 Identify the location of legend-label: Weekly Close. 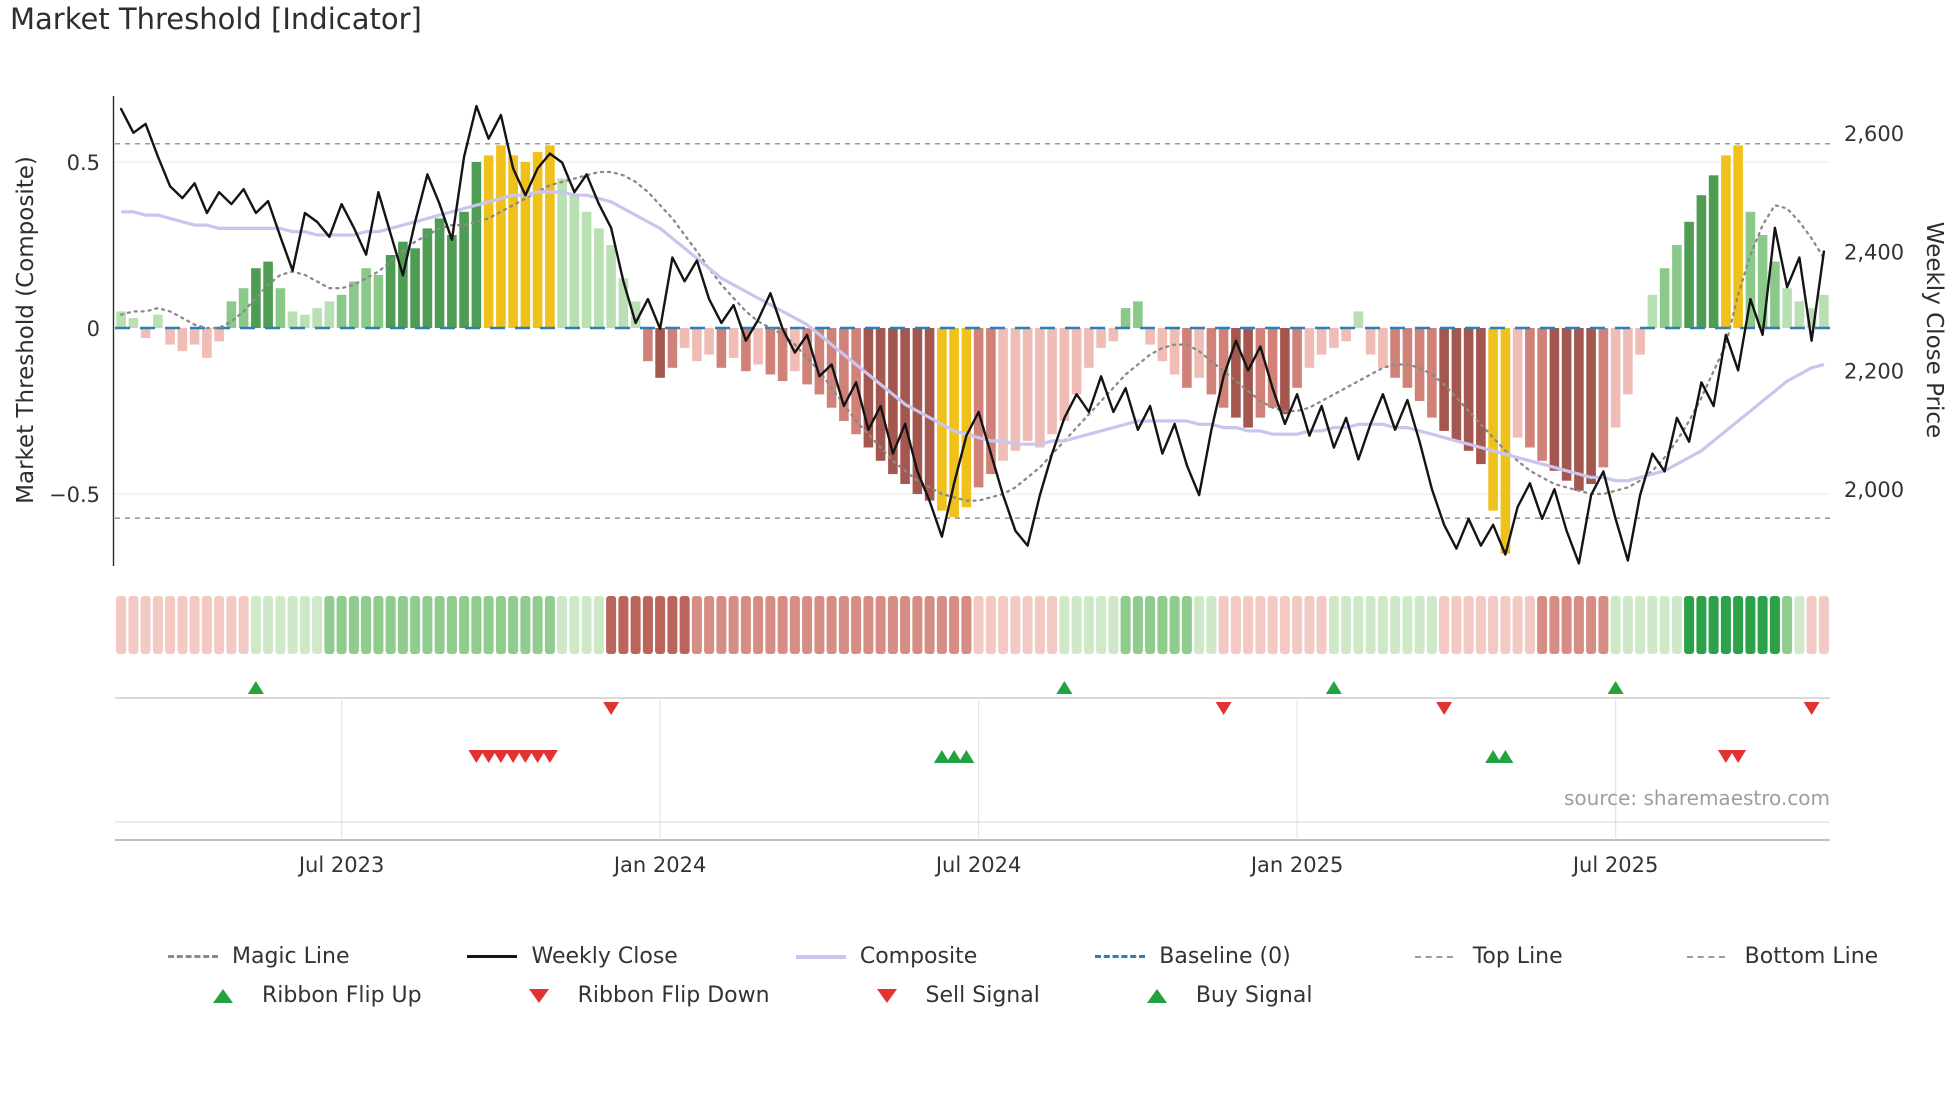
(604, 956).